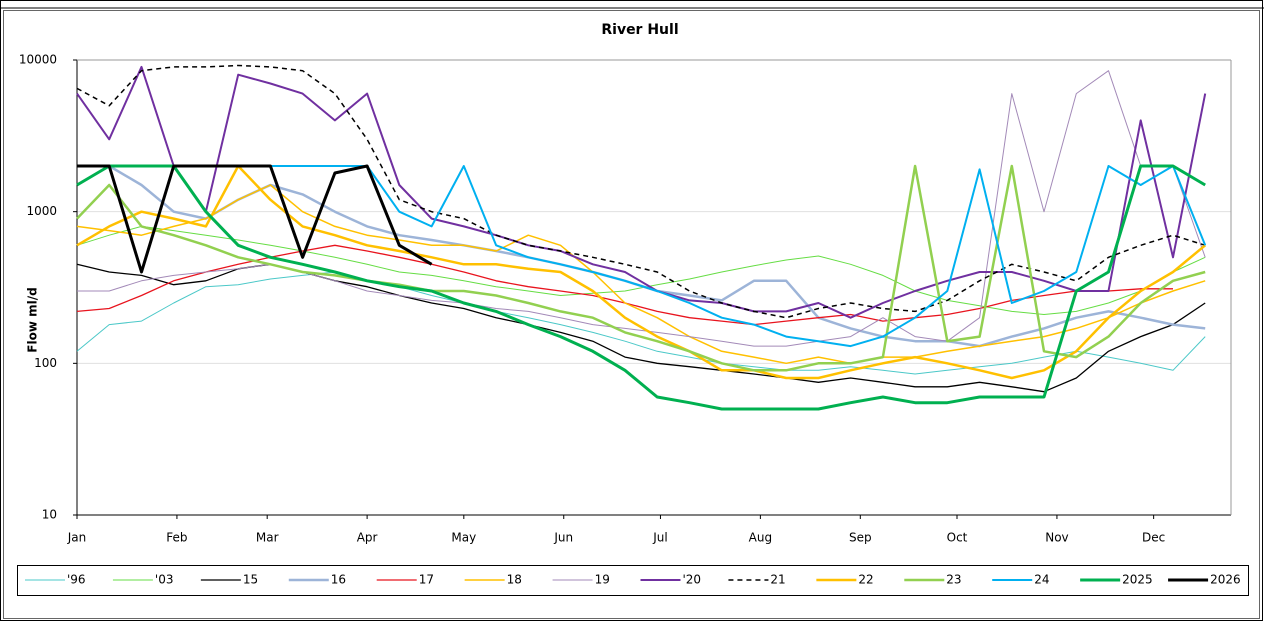 This screenshot has height=625, width=1264. I want to click on y-axis-label: Flow ml/d, so click(33, 319).